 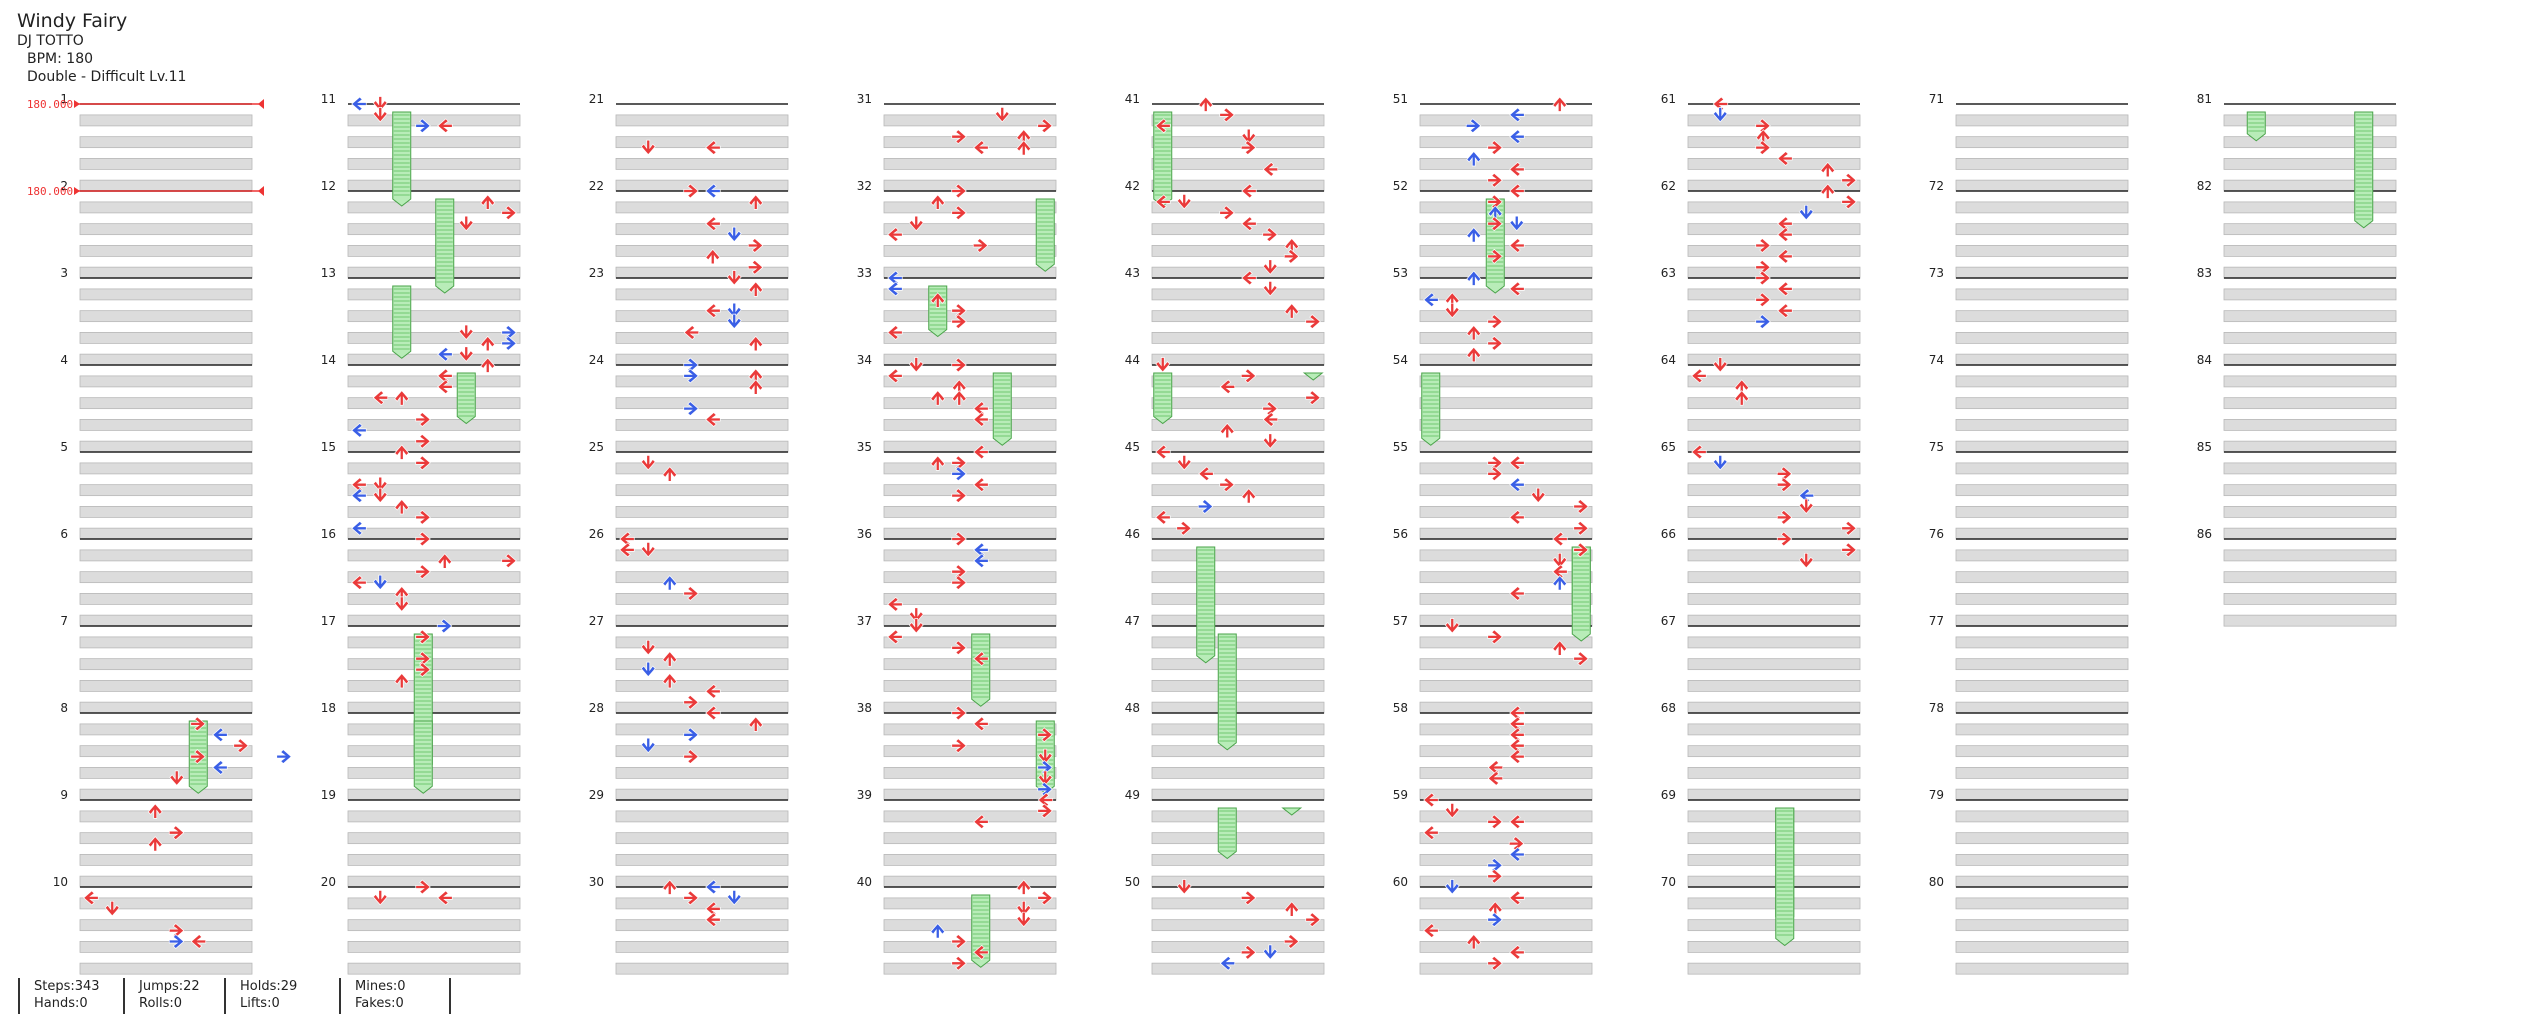 I want to click on measure-number: 70, so click(x=1668, y=882).